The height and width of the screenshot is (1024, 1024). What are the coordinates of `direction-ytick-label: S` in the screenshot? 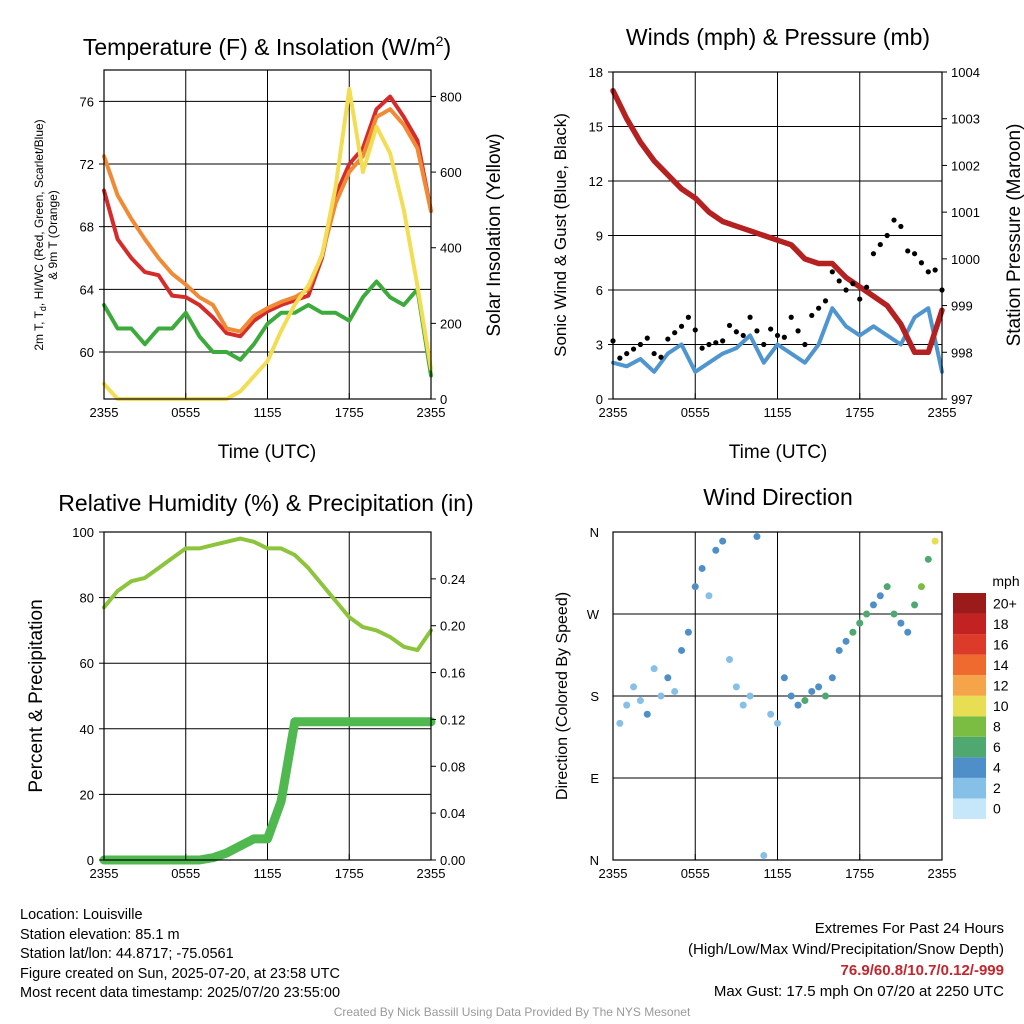 It's located at (594, 696).